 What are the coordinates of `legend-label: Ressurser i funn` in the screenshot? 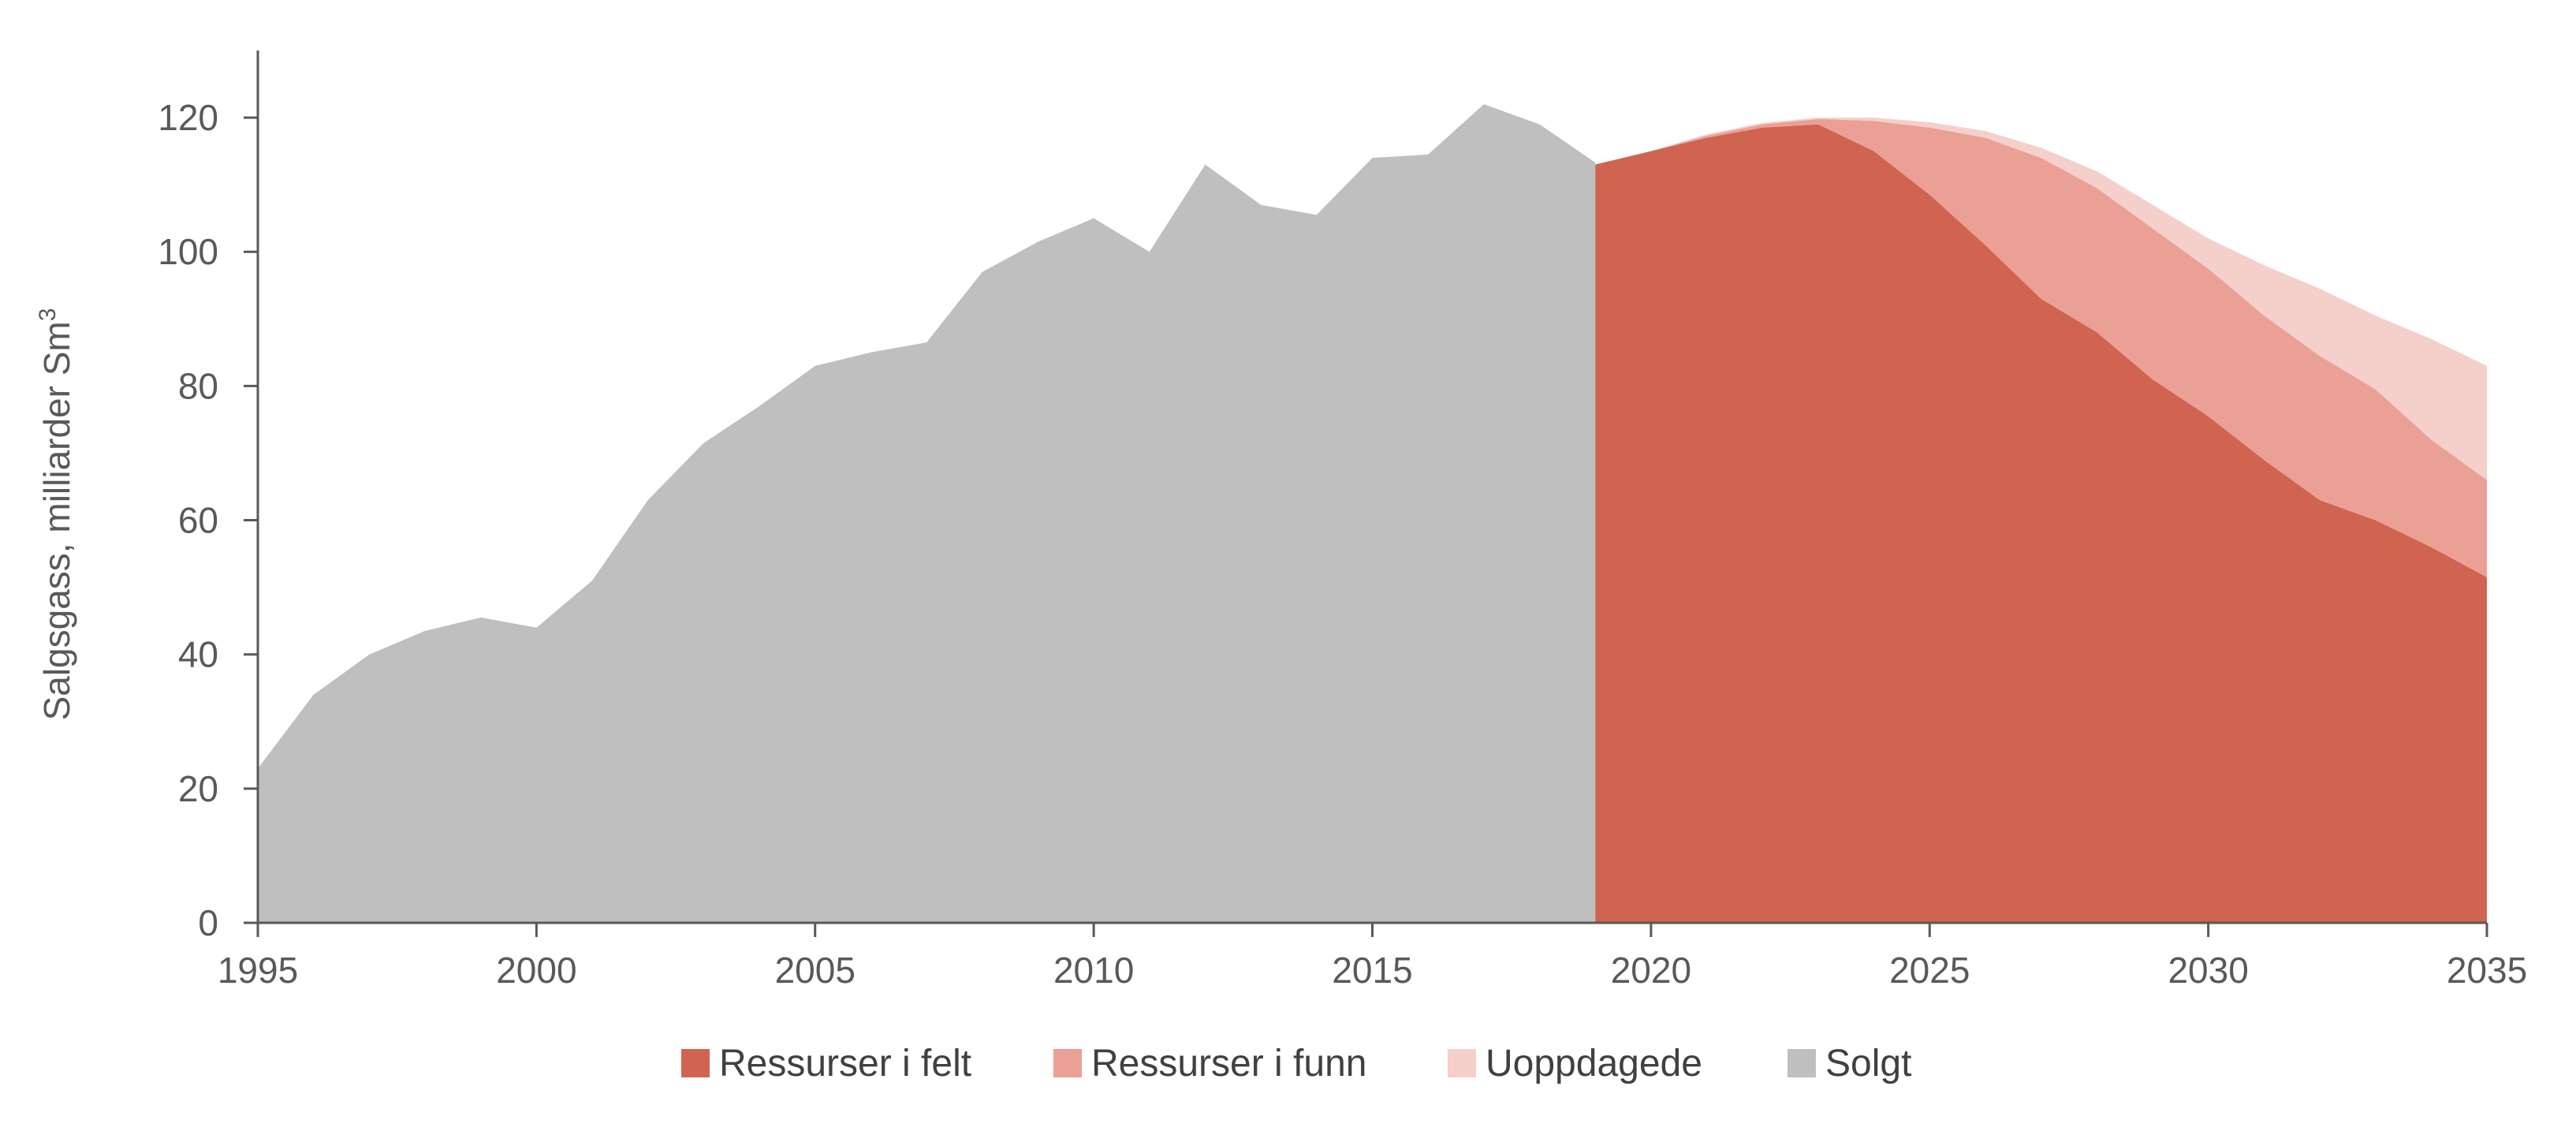 It's located at (1228, 1064).